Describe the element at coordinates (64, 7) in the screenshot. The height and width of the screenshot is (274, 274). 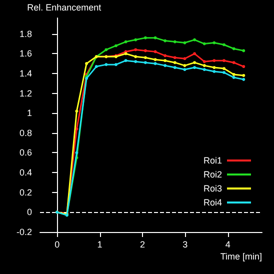
I see `y-axis-title: Rel. Enhancement` at that location.